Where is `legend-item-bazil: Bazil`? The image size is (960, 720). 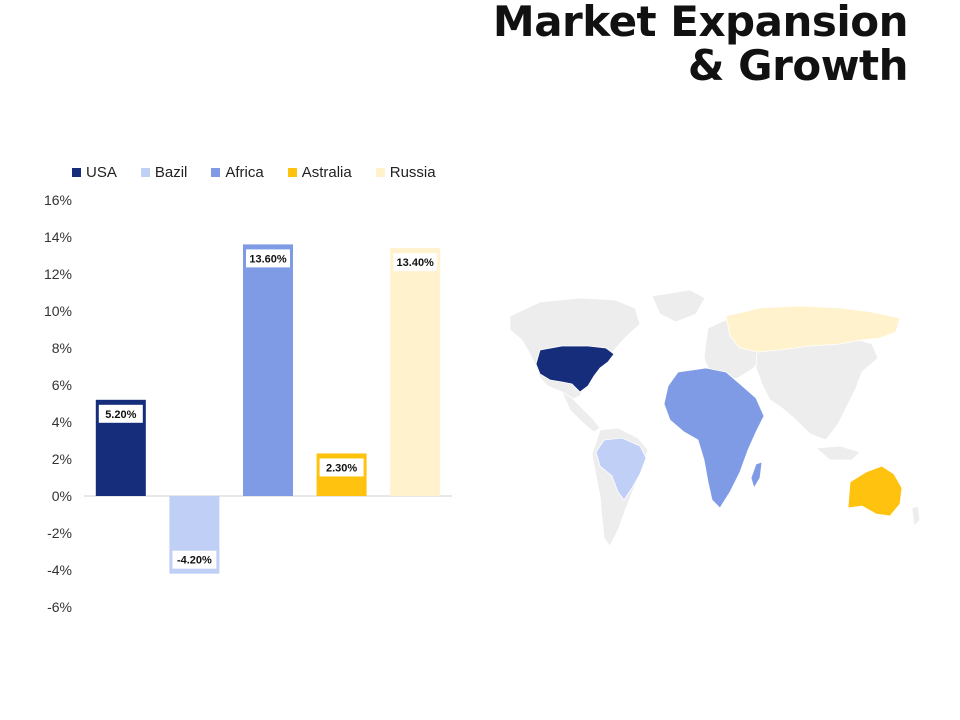
legend-item-bazil: Bazil is located at coordinates (164, 172).